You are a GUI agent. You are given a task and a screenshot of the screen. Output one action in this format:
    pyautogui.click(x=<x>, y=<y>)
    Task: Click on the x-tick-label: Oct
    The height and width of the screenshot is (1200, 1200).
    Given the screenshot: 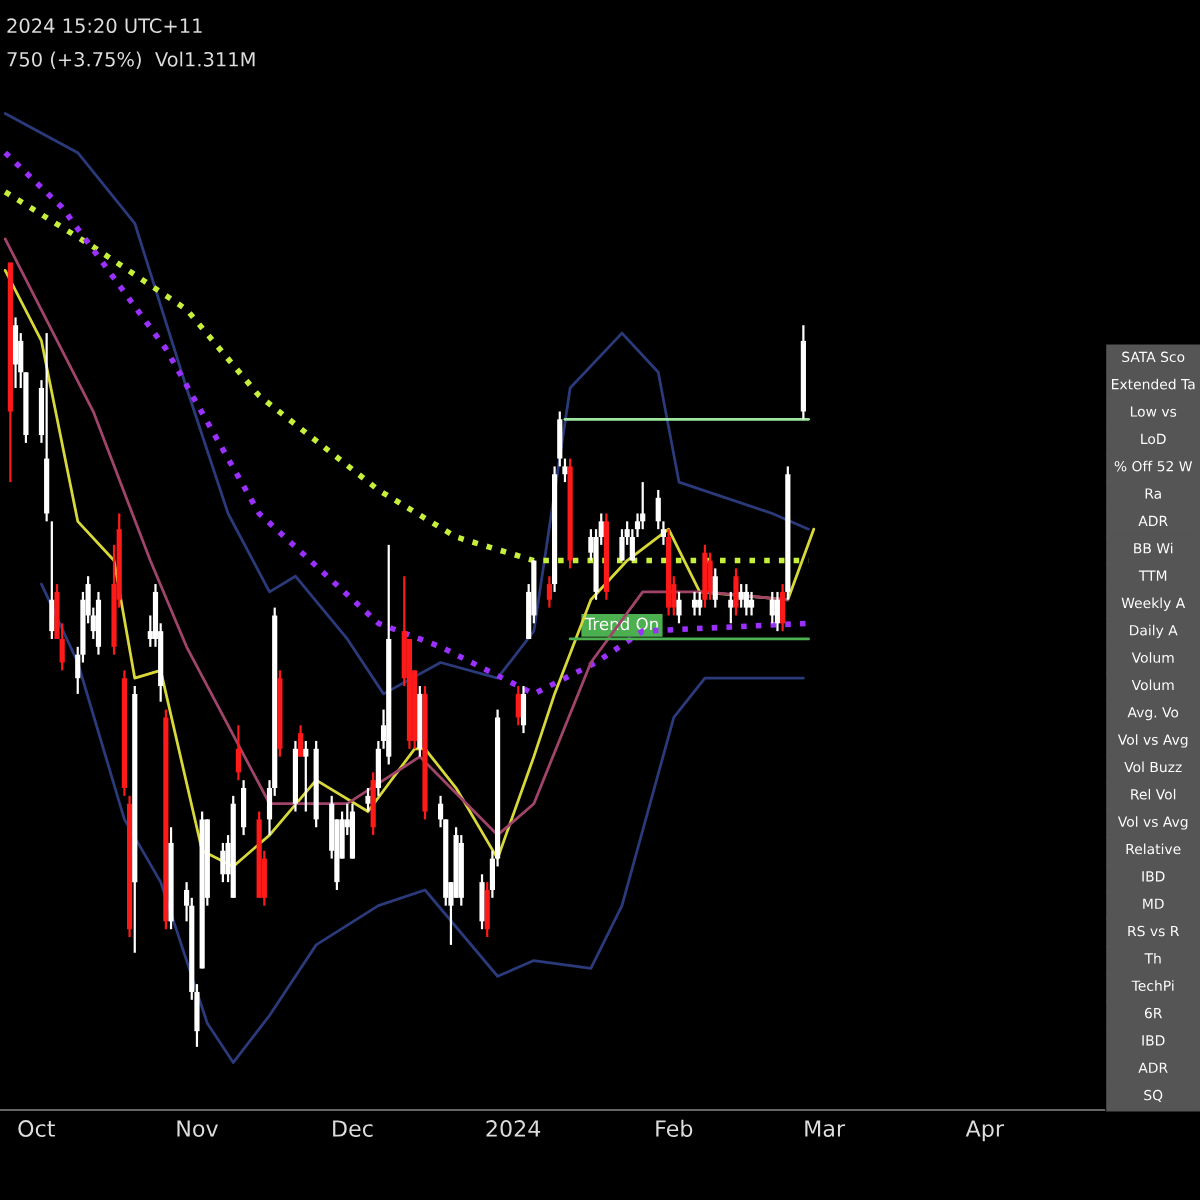 What is the action you would take?
    pyautogui.click(x=36, y=1128)
    